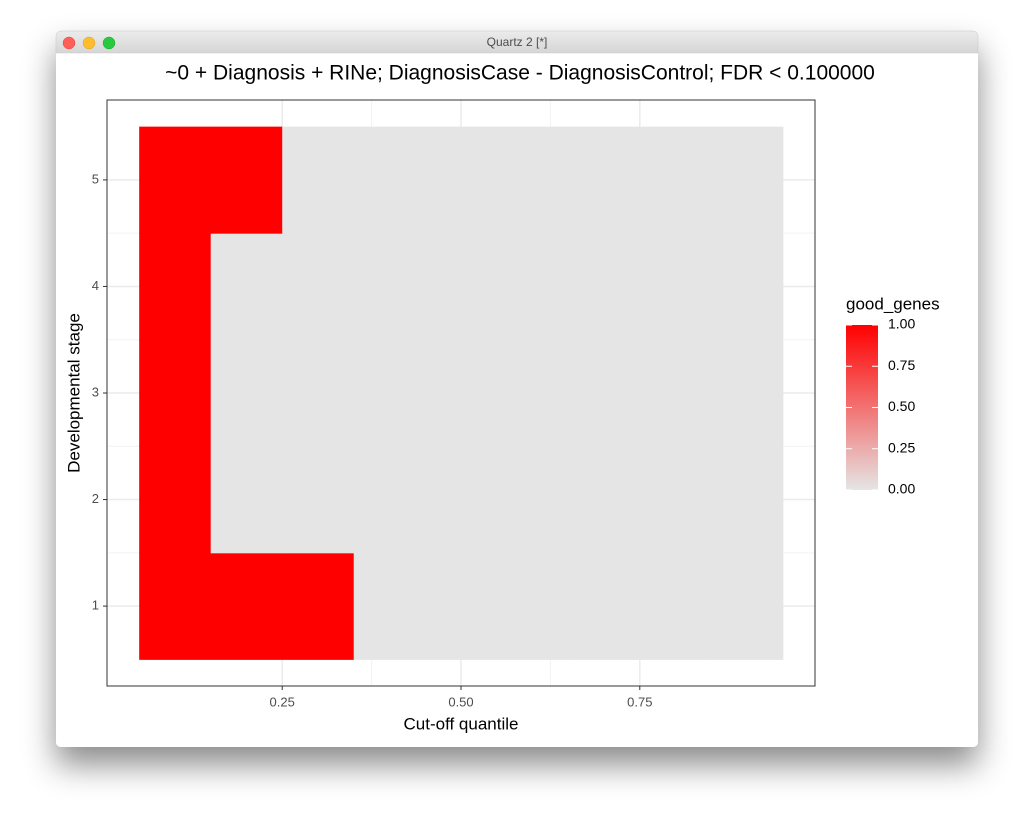 The image size is (1034, 833). Describe the element at coordinates (282, 701) in the screenshot. I see `x-tick-label: 0.25` at that location.